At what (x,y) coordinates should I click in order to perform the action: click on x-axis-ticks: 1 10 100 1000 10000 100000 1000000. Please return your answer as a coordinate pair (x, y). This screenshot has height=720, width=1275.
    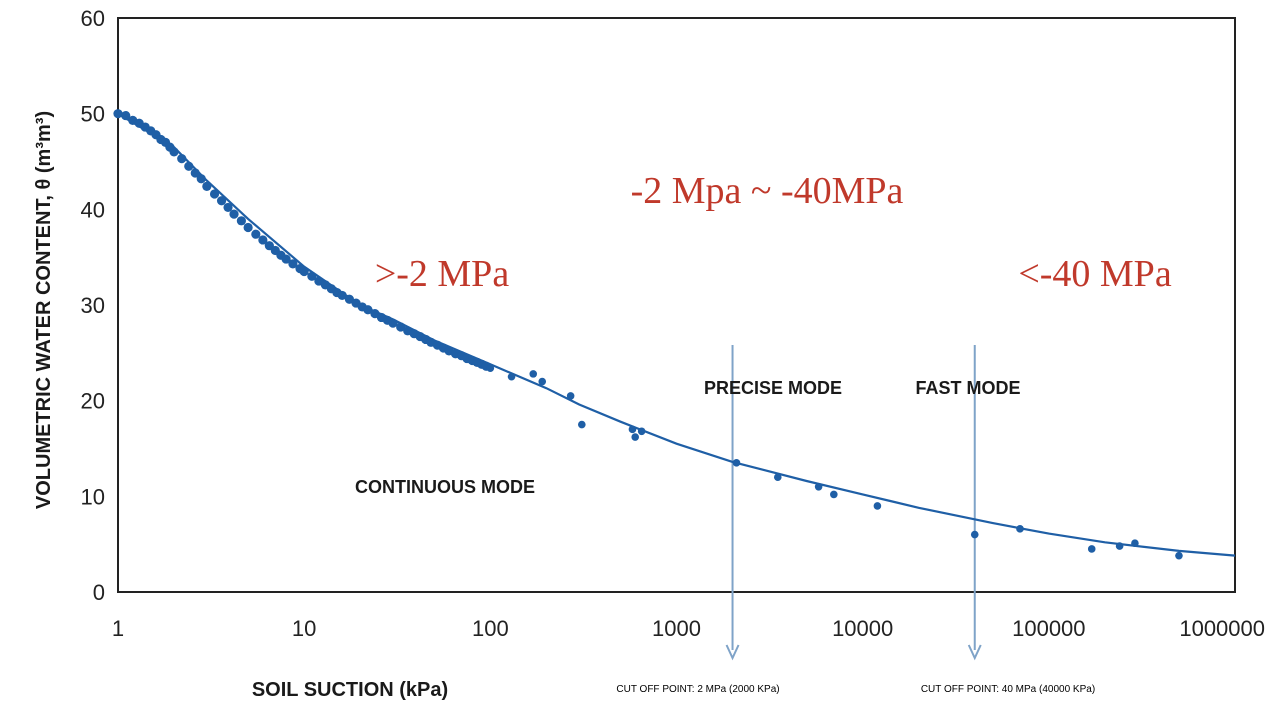
    Looking at the image, I should click on (688, 628).